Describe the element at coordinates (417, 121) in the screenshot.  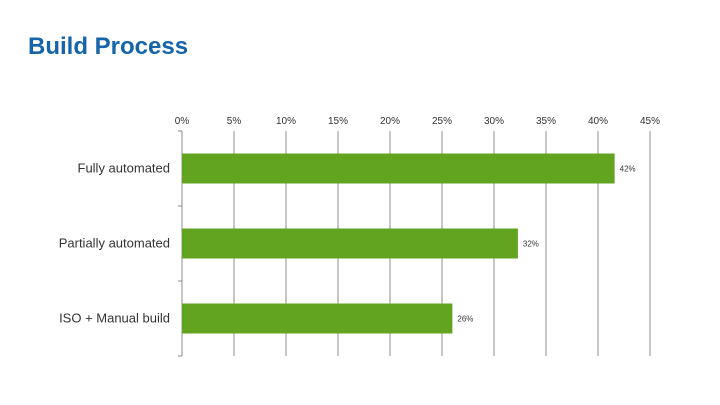
I see `x-tick-labels: 0% 5% 10% 15% 20% 25% 30% 35% 40% 45%` at that location.